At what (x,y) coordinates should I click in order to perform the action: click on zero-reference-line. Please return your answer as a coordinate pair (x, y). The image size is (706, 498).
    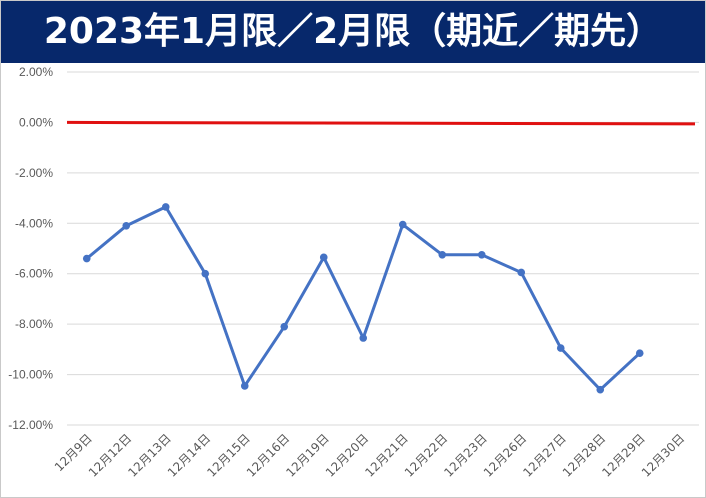
    Looking at the image, I should click on (381, 123).